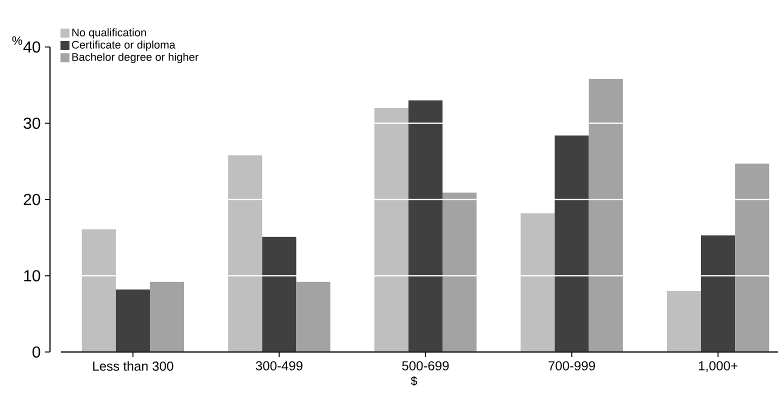 The image size is (778, 409). I want to click on x-axis-title: $, so click(414, 381).